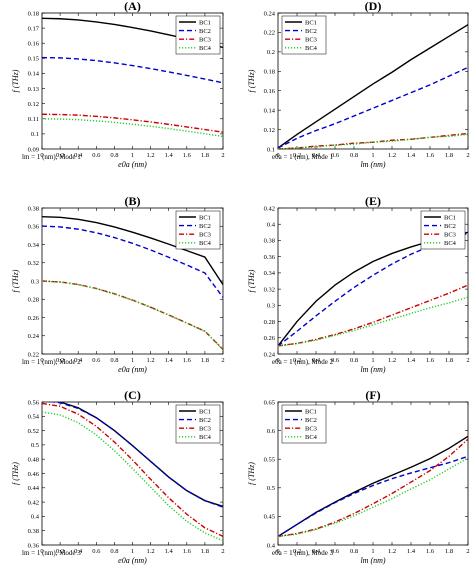 The height and width of the screenshot is (569, 474). I want to click on panel-title: (C), so click(132, 395).